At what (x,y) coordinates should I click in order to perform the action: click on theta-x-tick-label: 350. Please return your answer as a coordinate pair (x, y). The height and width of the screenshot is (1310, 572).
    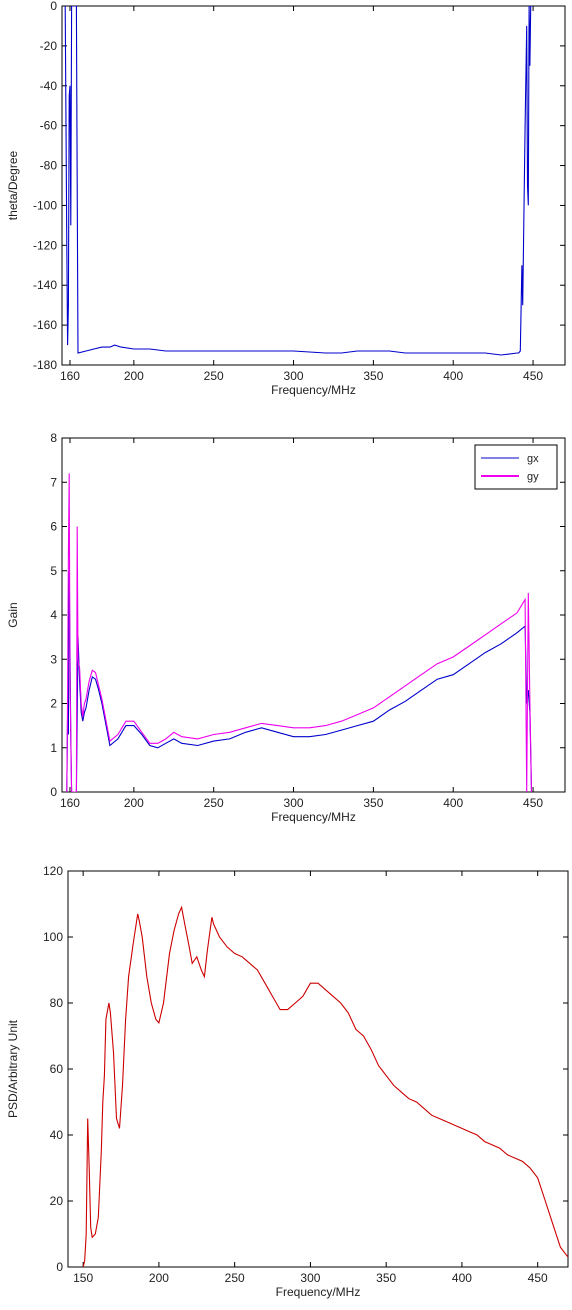
    Looking at the image, I should click on (373, 376).